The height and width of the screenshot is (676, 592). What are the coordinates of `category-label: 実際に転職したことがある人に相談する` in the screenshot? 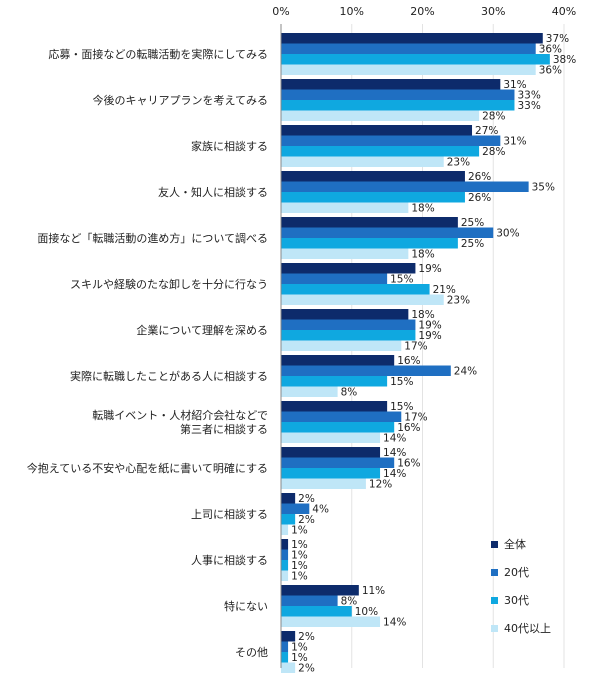 It's located at (169, 376).